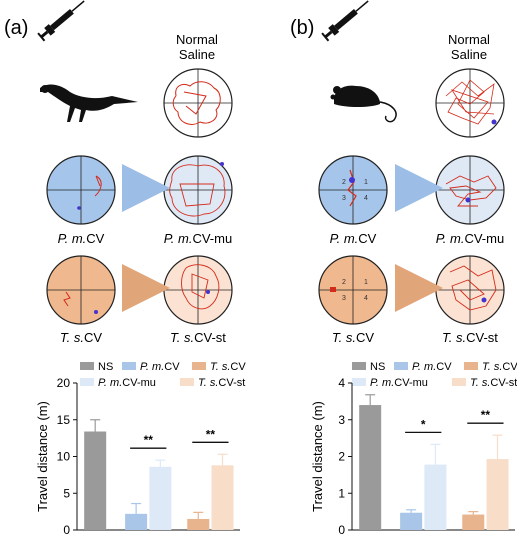 This screenshot has height=550, width=517. What do you see at coordinates (341, 383) in the screenshot?
I see `y-tick-label: 4` at bounding box center [341, 383].